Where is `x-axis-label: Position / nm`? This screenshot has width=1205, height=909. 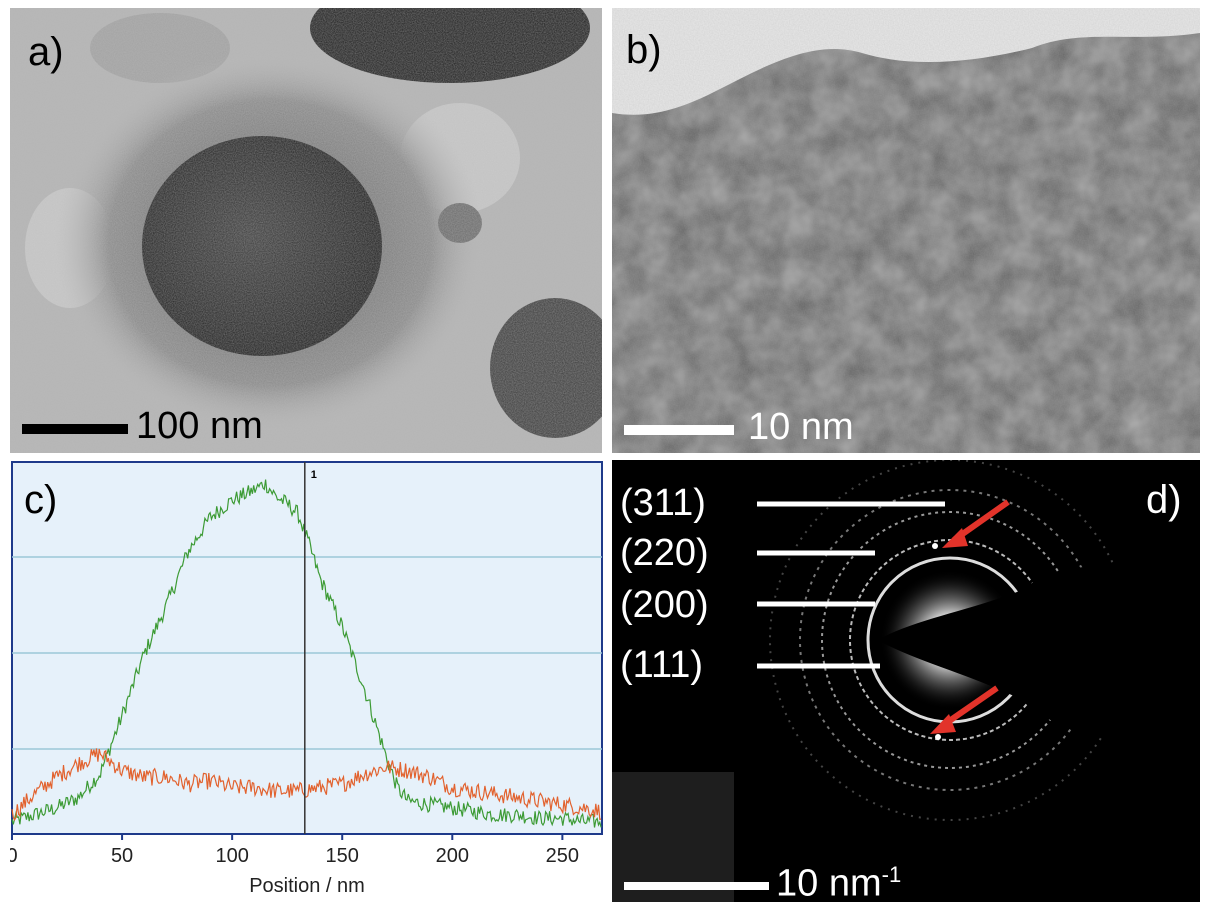 x-axis-label: Position / nm is located at coordinates (307, 886).